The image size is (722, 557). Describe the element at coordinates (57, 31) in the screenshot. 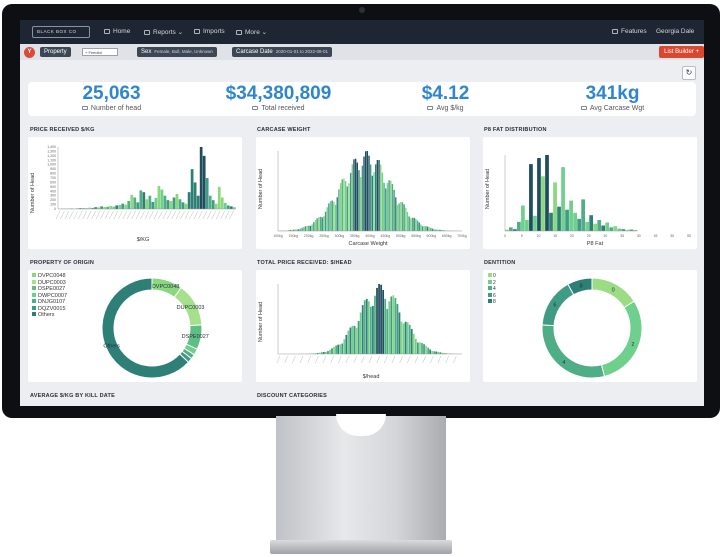

I see `logo-text: BLACK BOX CO` at that location.